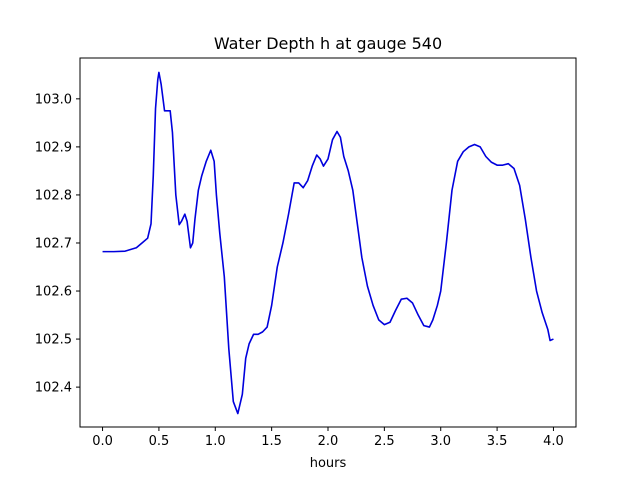 This screenshot has height=480, width=640. Describe the element at coordinates (53, 99) in the screenshot. I see `y-tick-label: 103.0` at that location.